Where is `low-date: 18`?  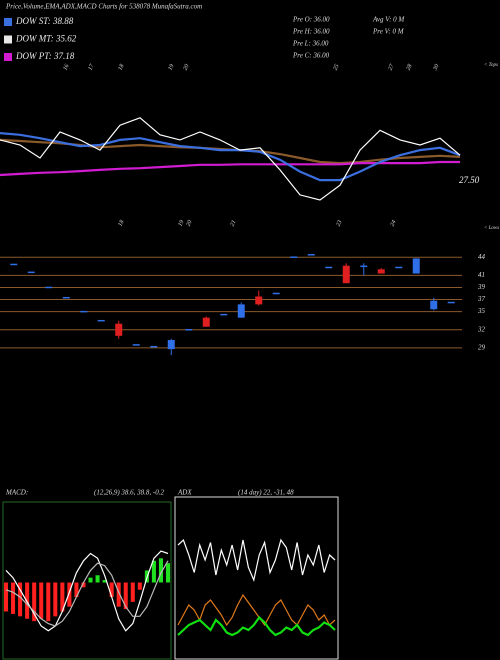 low-date: 18 is located at coordinates (122, 223).